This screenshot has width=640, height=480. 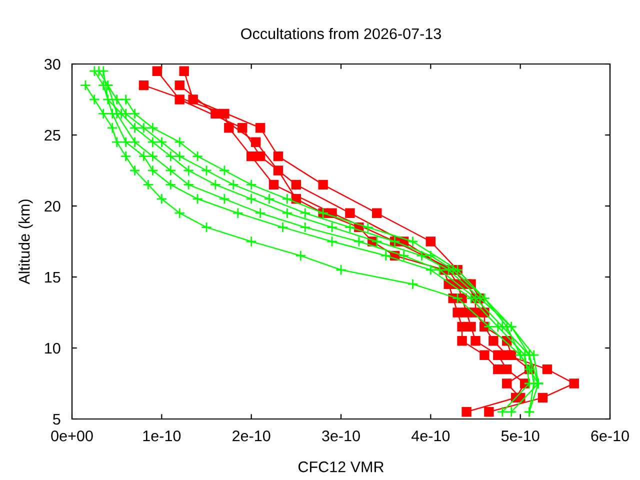 I want to click on y-tick-label: 30, so click(x=52, y=64).